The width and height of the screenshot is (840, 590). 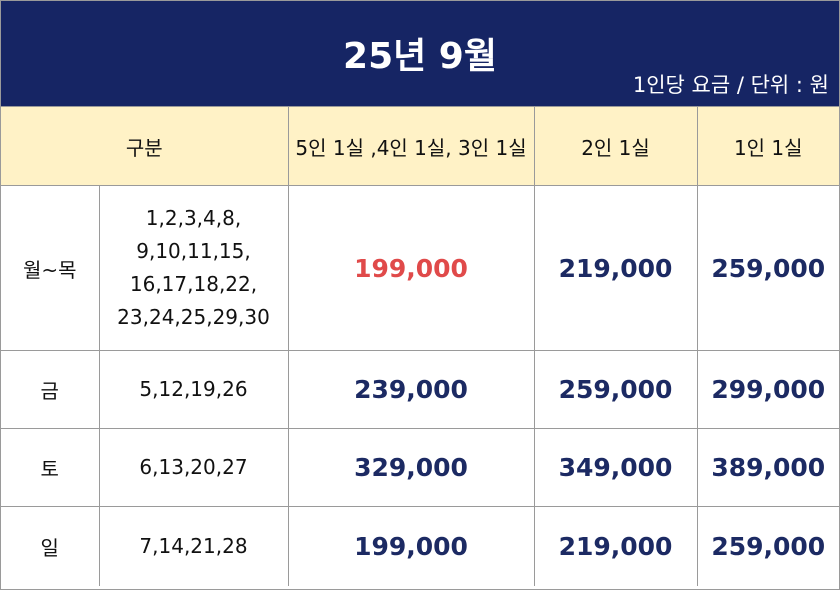 I want to click on table-row: 토 6,13,20,27 329,000 349,000 389,000, so click(x=420, y=467).